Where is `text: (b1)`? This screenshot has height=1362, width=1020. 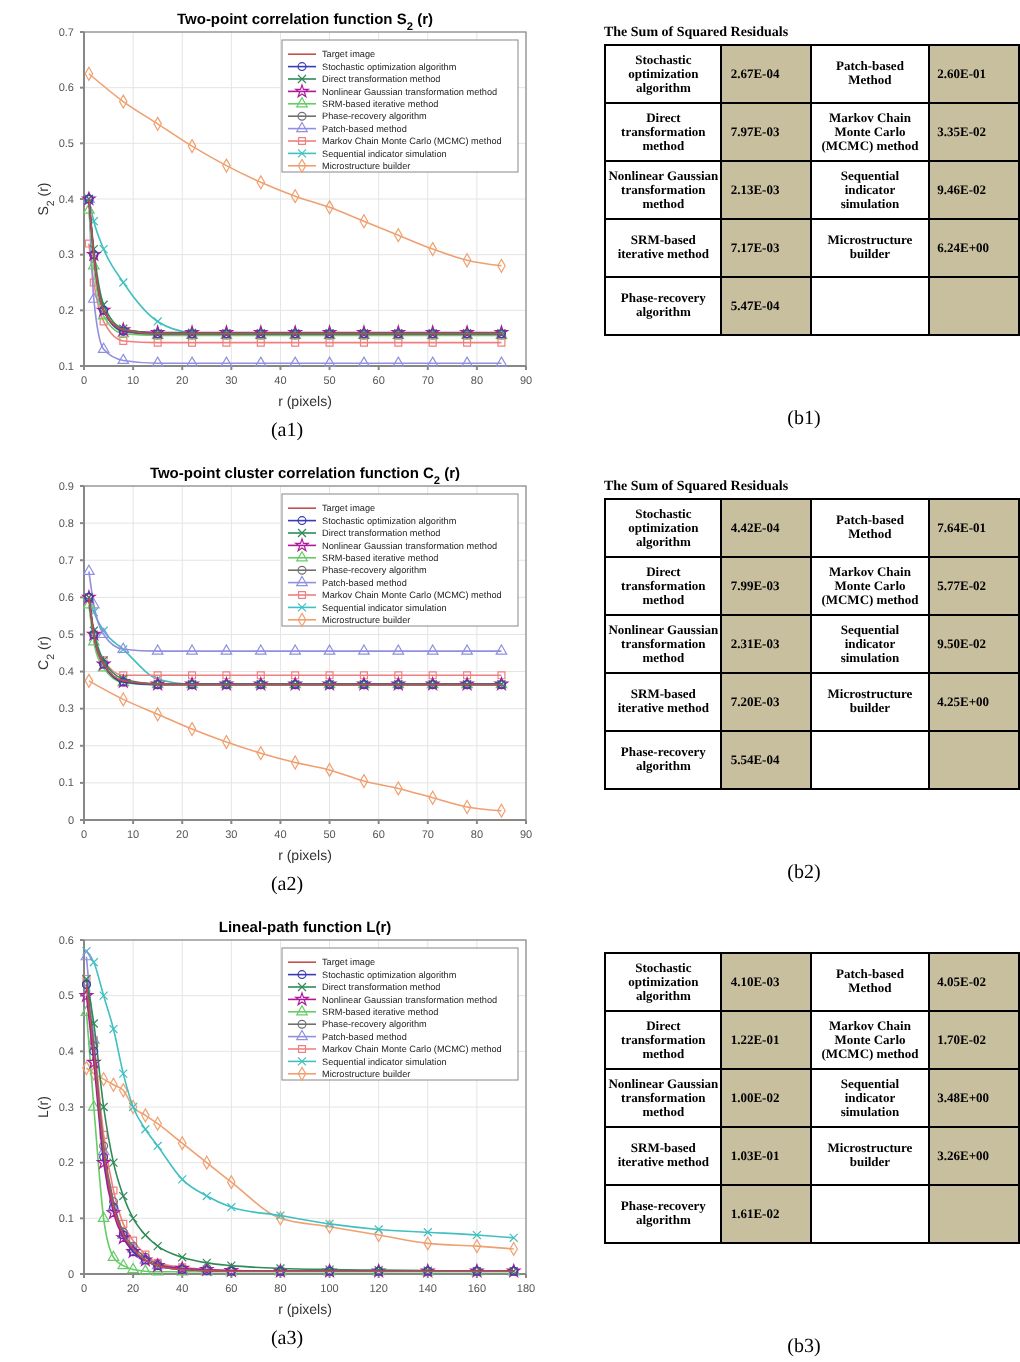
text: (b1) is located at coordinates (804, 419).